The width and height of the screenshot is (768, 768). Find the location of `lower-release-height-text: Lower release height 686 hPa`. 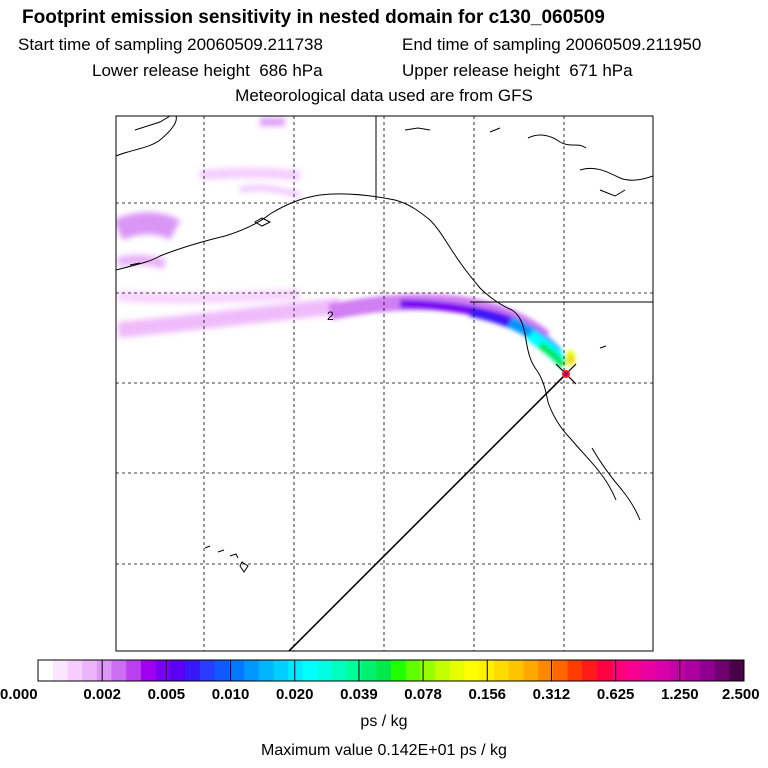

lower-release-height-text: Lower release height 686 hPa is located at coordinates (207, 70).